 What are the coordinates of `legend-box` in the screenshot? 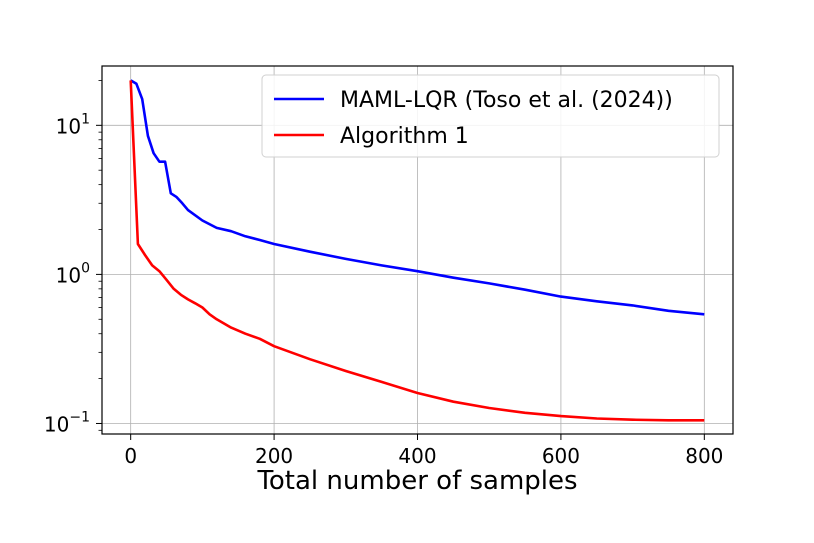 It's located at (490, 116).